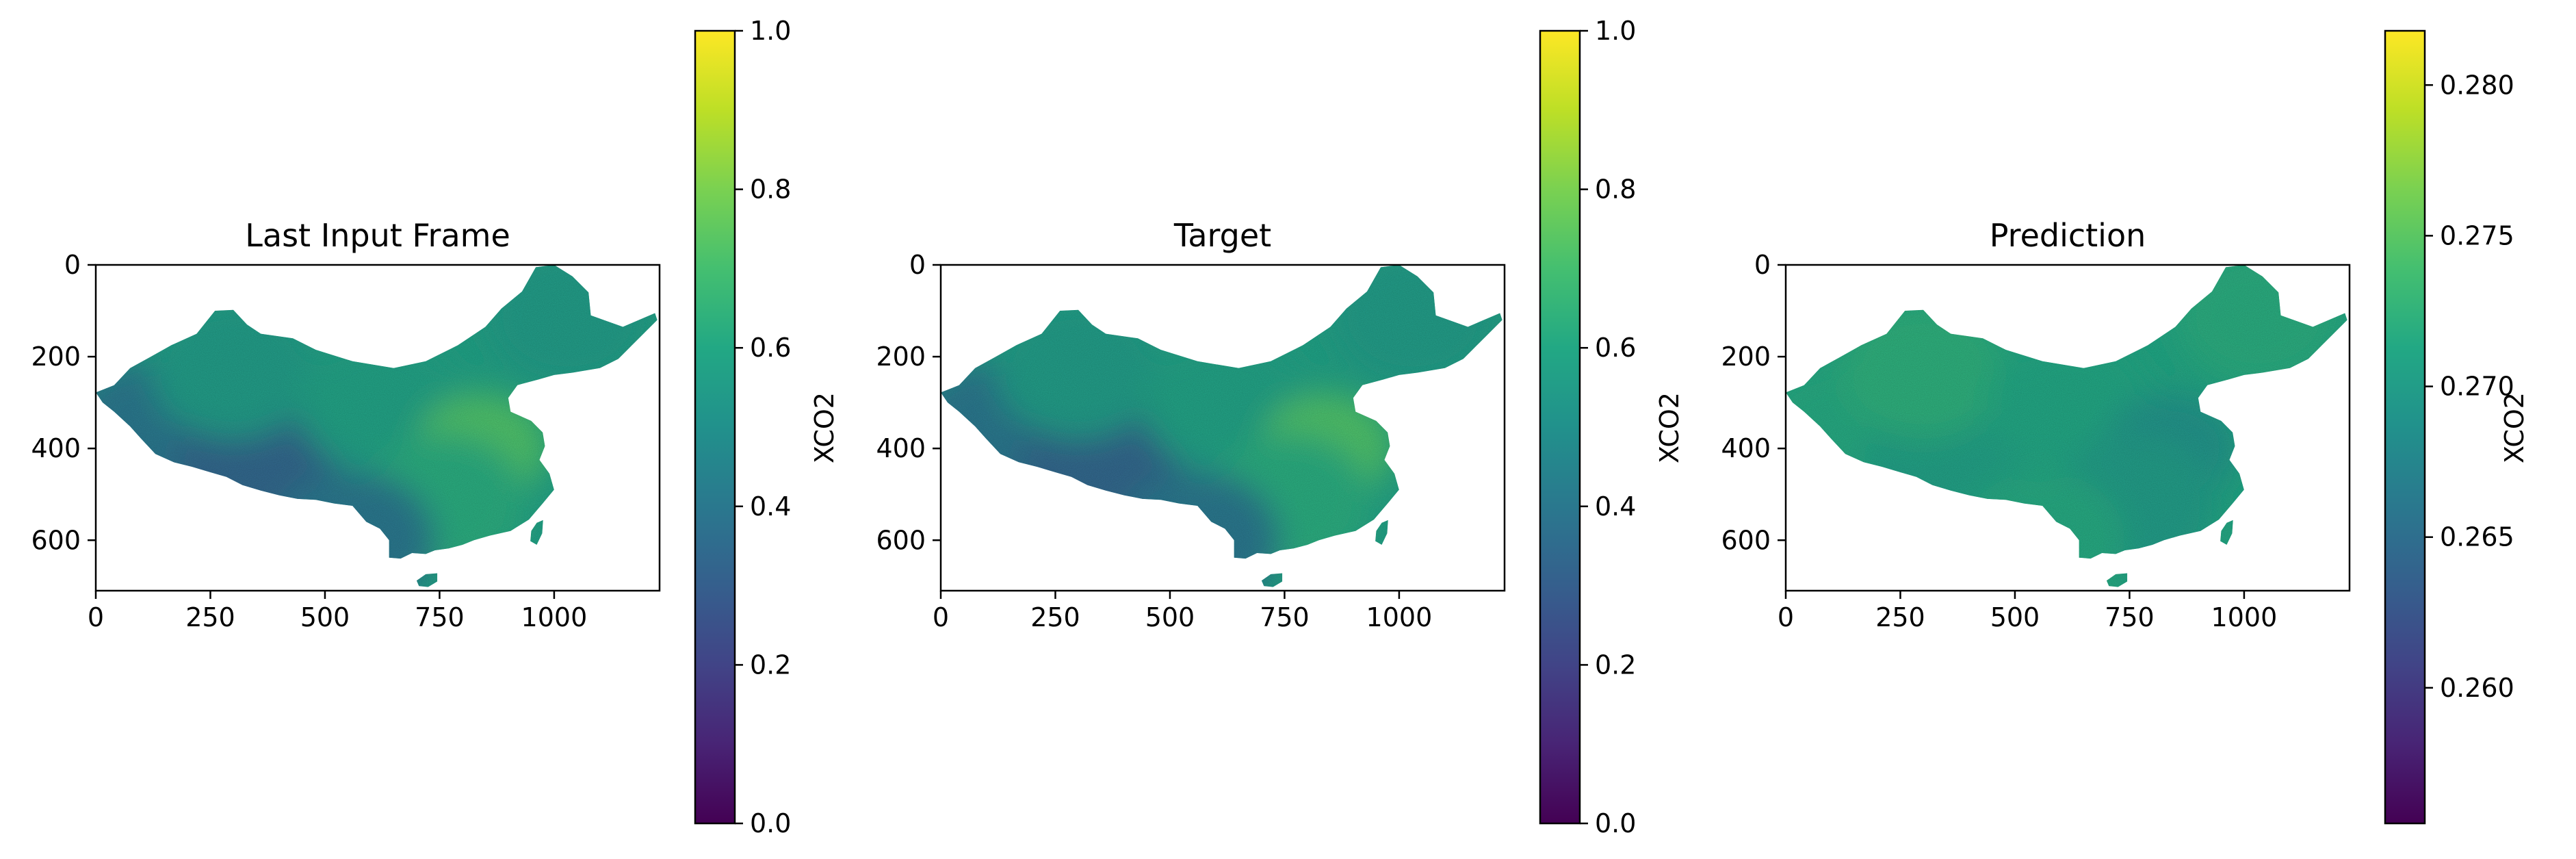 The height and width of the screenshot is (859, 2576). I want to click on colorbar-tick-label: 0.265, so click(2477, 537).